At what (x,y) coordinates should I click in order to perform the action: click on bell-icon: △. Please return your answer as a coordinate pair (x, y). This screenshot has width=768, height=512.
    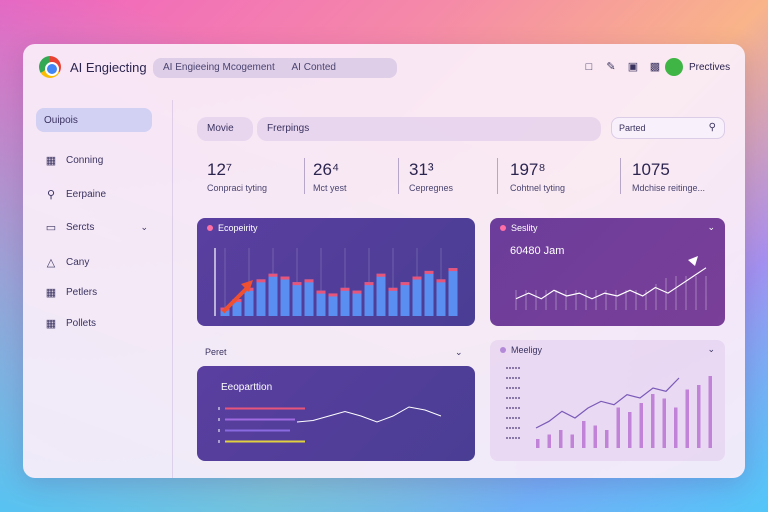
    Looking at the image, I should click on (51, 262).